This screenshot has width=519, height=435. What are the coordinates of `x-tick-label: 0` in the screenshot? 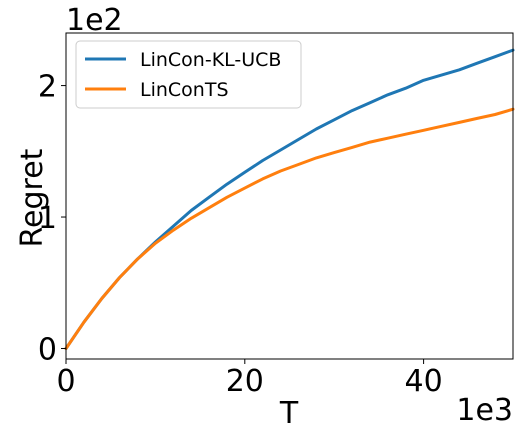 It's located at (65, 381).